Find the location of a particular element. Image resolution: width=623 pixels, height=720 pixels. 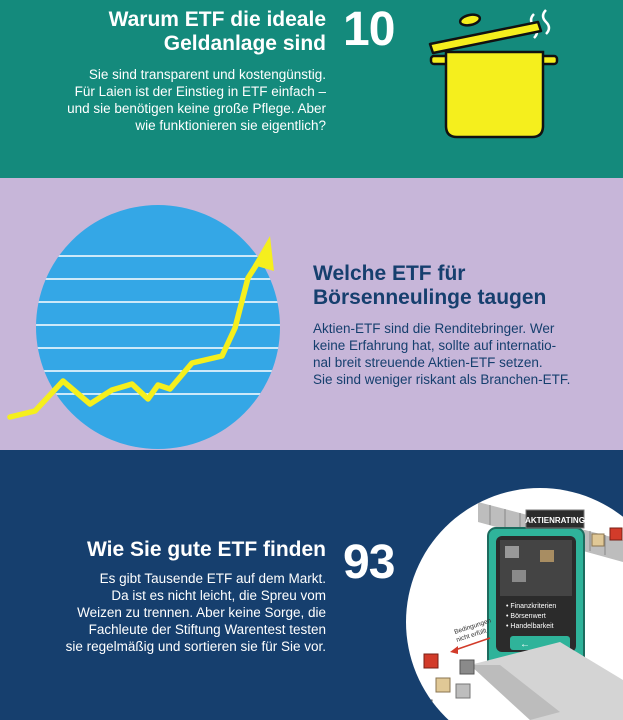

section-3-text-line: Es gibt Tausende ETF auf dem Markt. is located at coordinates (212, 578).